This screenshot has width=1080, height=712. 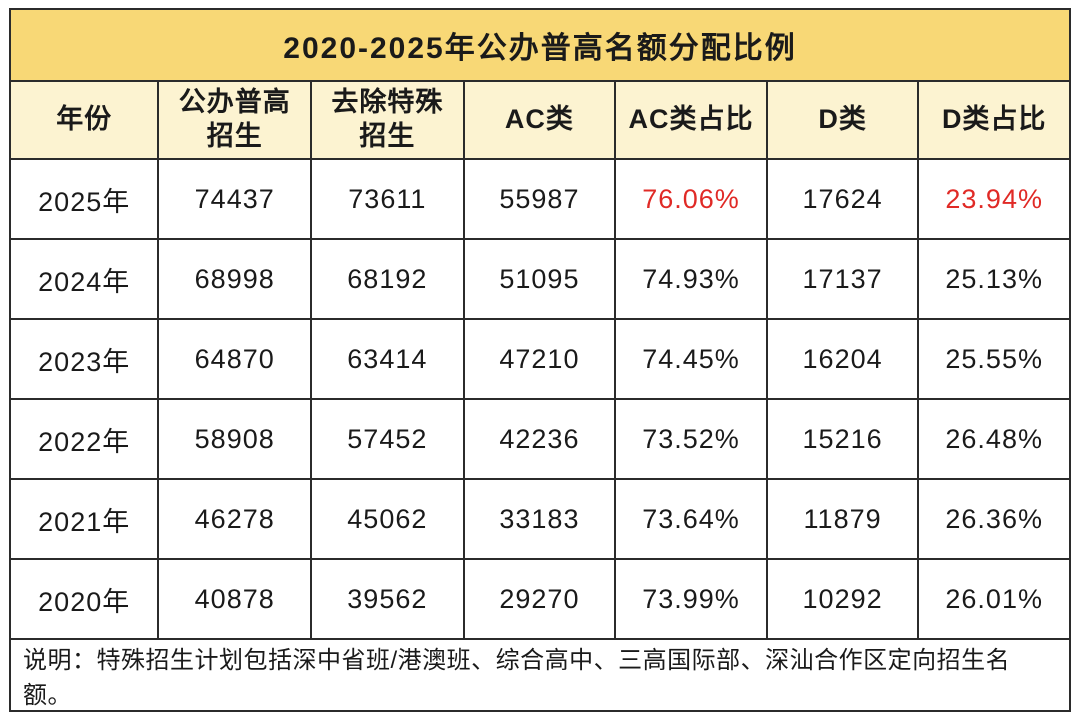 I want to click on column-header-d-class: D类, so click(x=843, y=120).